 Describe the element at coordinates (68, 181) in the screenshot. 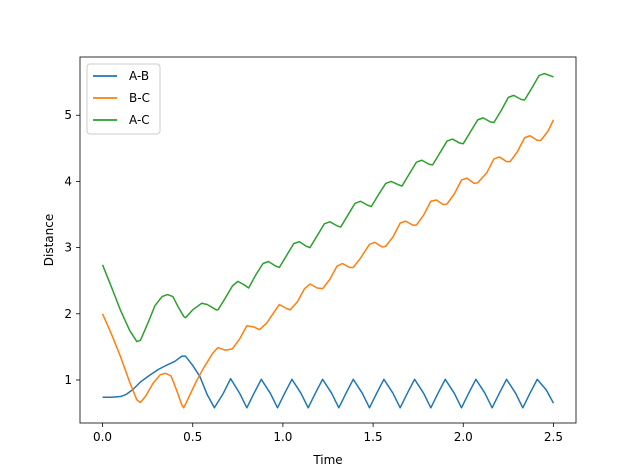

I see `y-tick-label: 4` at that location.